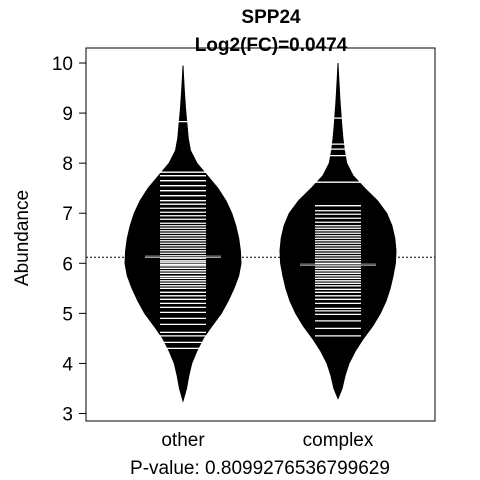 This screenshot has height=480, width=480. Describe the element at coordinates (62, 64) in the screenshot. I see `y-tick-label: 10` at that location.